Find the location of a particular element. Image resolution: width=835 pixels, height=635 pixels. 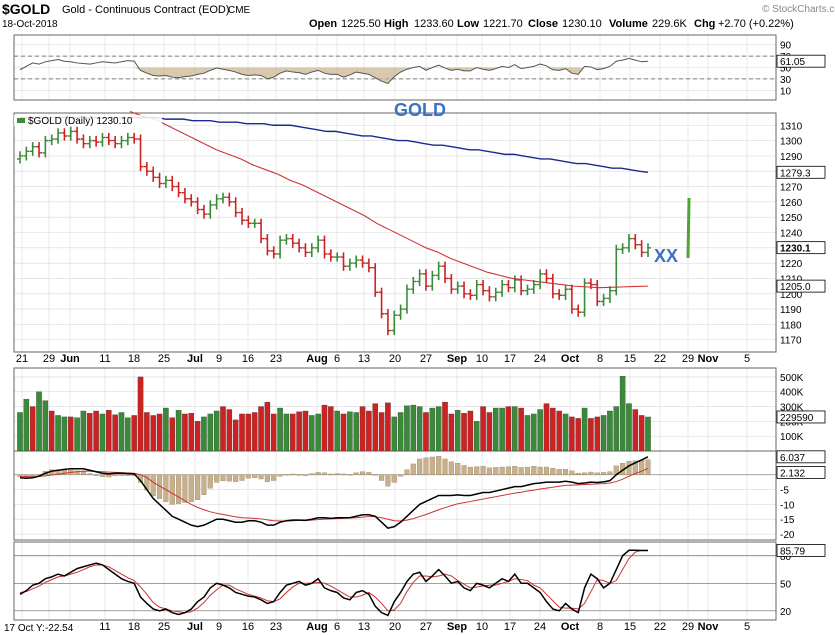

price-y-tick: 1200 is located at coordinates (791, 295).